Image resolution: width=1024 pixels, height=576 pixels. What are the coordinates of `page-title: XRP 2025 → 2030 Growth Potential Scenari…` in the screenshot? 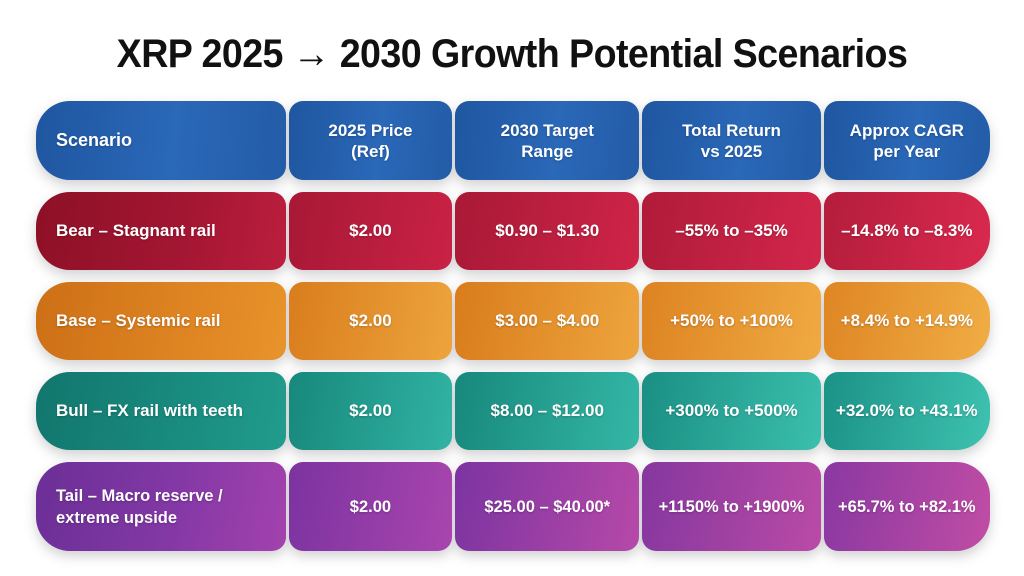 It's located at (512, 54).